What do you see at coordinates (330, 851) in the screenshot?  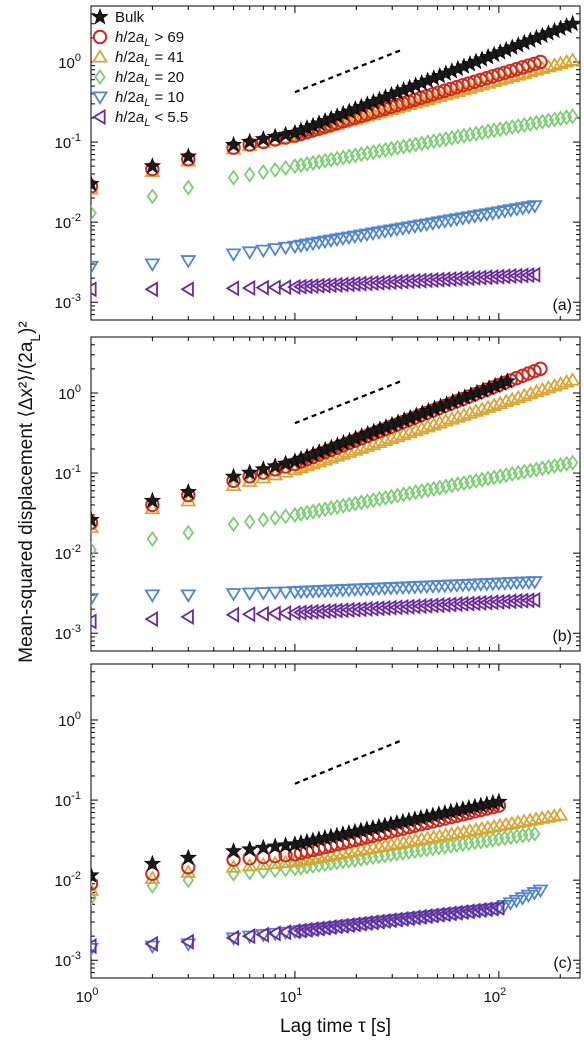 I see `series-h41` at bounding box center [330, 851].